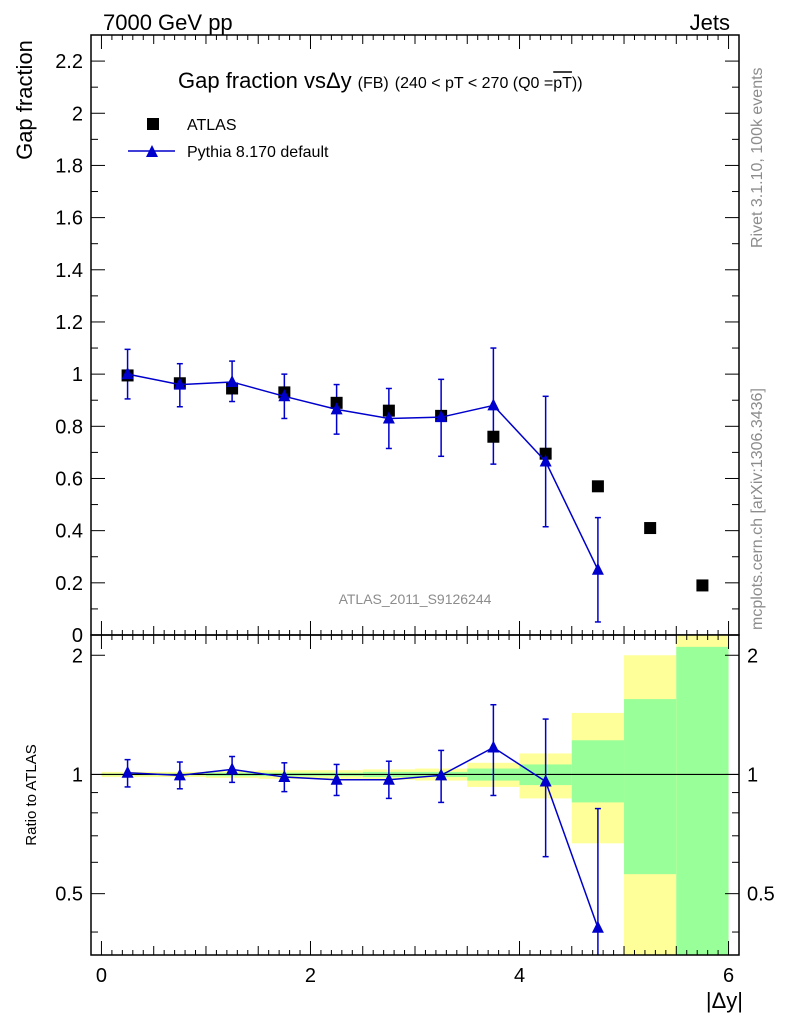 The width and height of the screenshot is (786, 1024). Describe the element at coordinates (363, 837) in the screenshot. I see `ratio-line` at that location.